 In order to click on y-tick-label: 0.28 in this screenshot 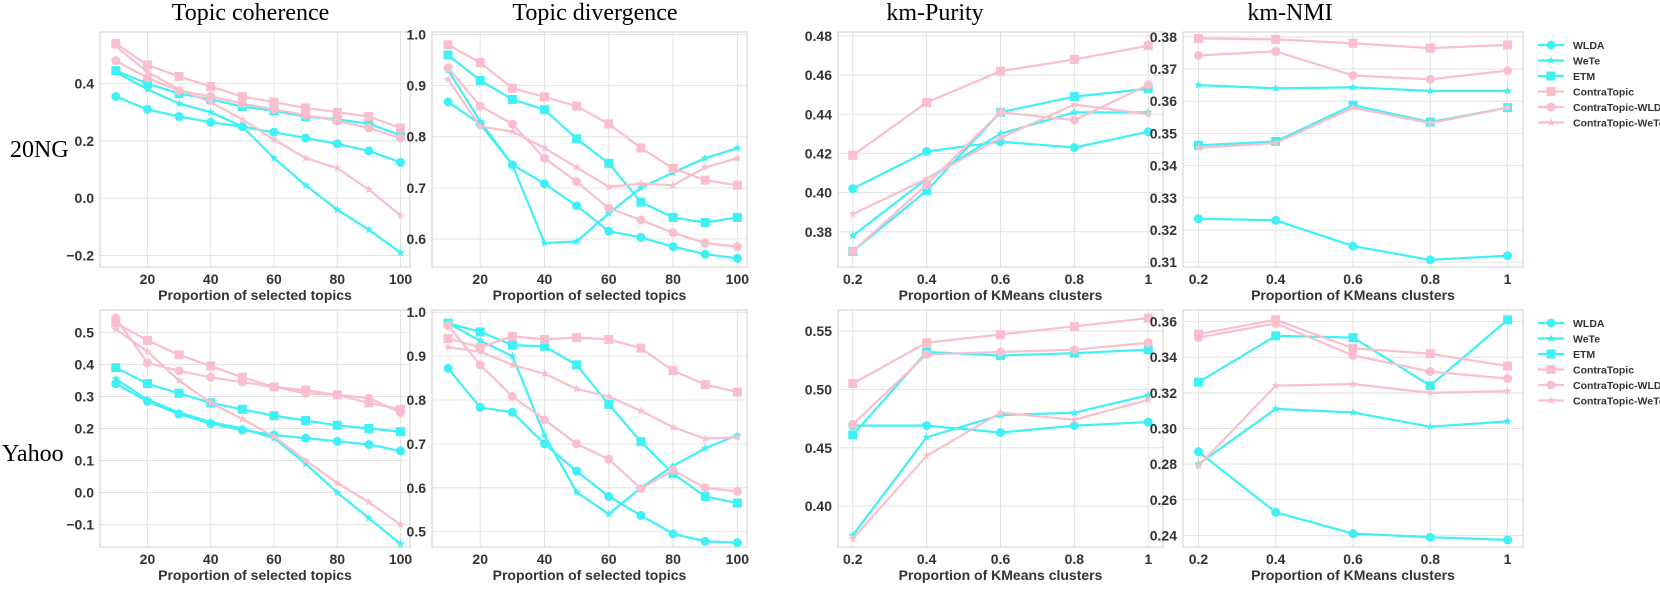, I will do `click(1163, 464)`.